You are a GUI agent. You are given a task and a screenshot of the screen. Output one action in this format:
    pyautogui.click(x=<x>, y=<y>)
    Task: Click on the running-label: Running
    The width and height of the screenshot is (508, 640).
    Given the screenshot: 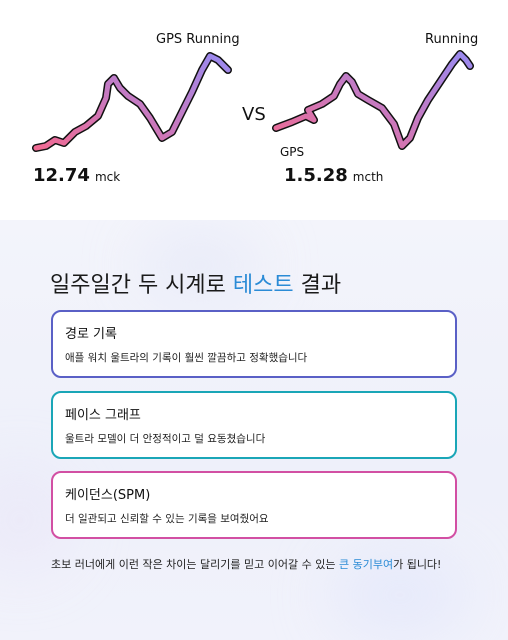 What is the action you would take?
    pyautogui.click(x=452, y=39)
    